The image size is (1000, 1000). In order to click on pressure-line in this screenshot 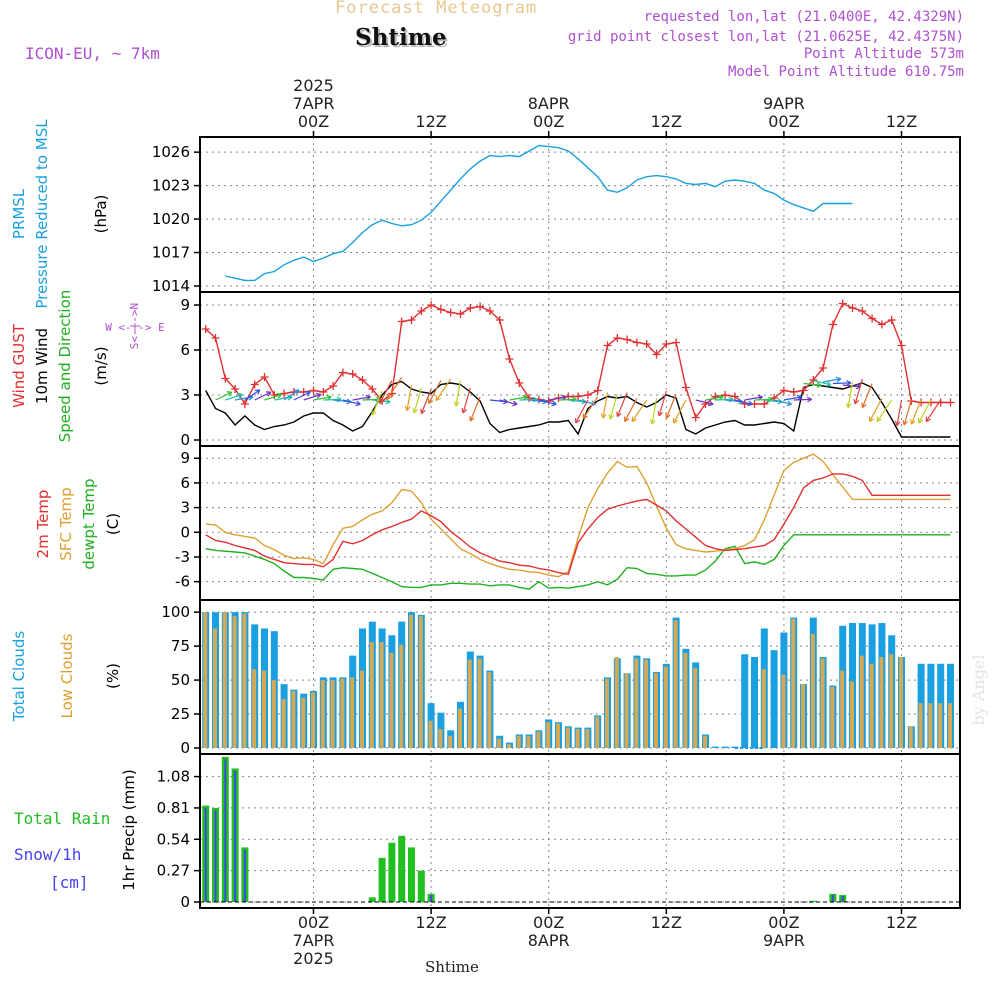, I will do `click(539, 213)`.